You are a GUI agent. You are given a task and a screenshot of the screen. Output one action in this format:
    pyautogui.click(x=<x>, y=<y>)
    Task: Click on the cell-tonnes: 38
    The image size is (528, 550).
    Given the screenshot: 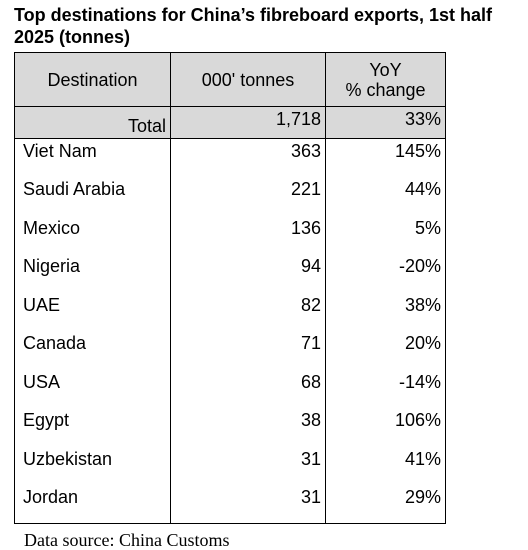 What is the action you would take?
    pyautogui.click(x=248, y=427)
    